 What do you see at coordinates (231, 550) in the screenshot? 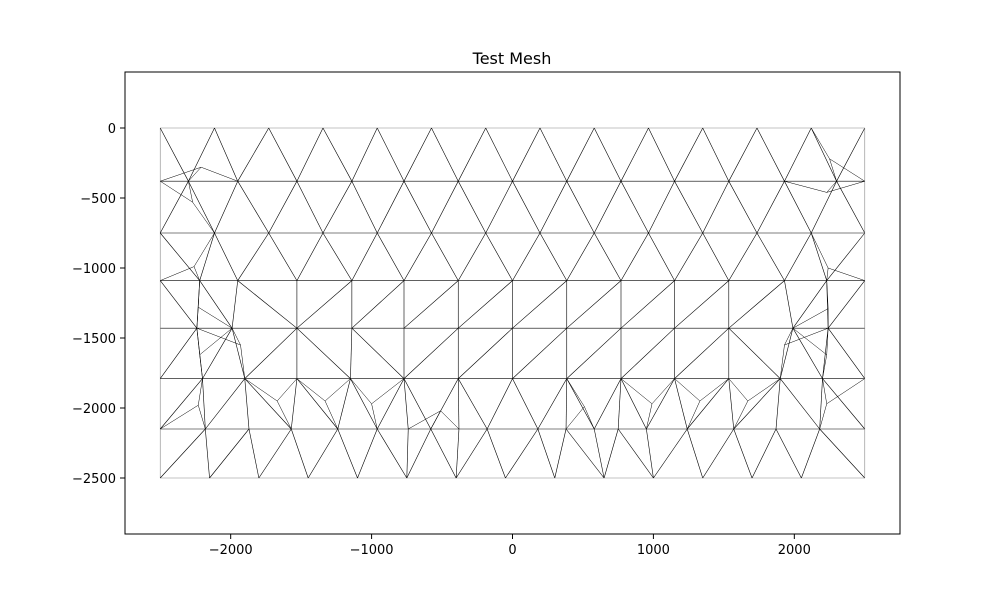
I see `x-tick-label: −2000` at bounding box center [231, 550].